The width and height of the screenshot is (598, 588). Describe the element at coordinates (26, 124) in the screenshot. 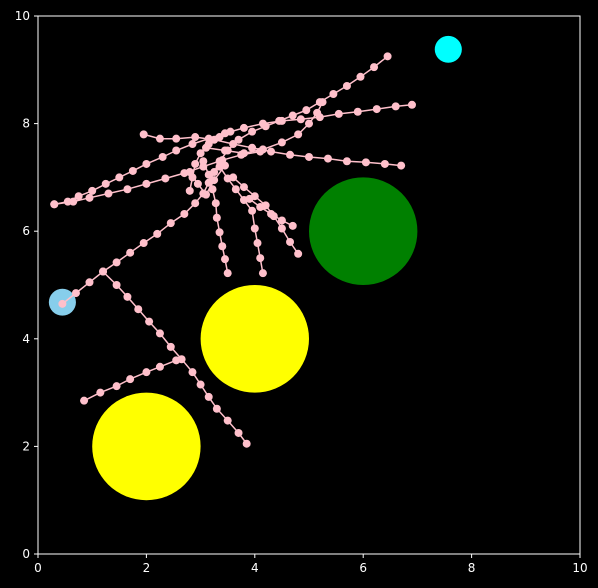

I see `y-tick-label: 8` at that location.